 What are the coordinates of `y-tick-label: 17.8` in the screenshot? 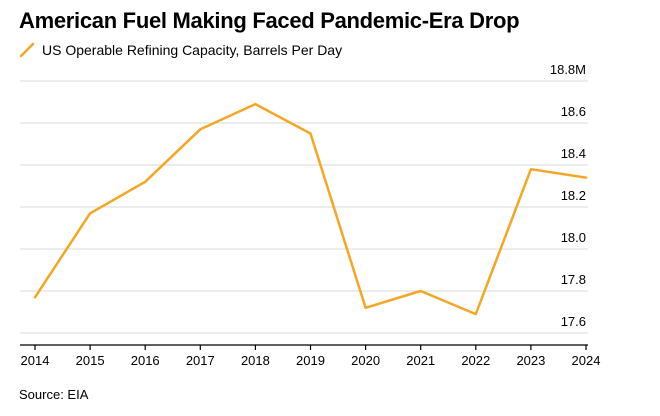 It's located at (573, 279).